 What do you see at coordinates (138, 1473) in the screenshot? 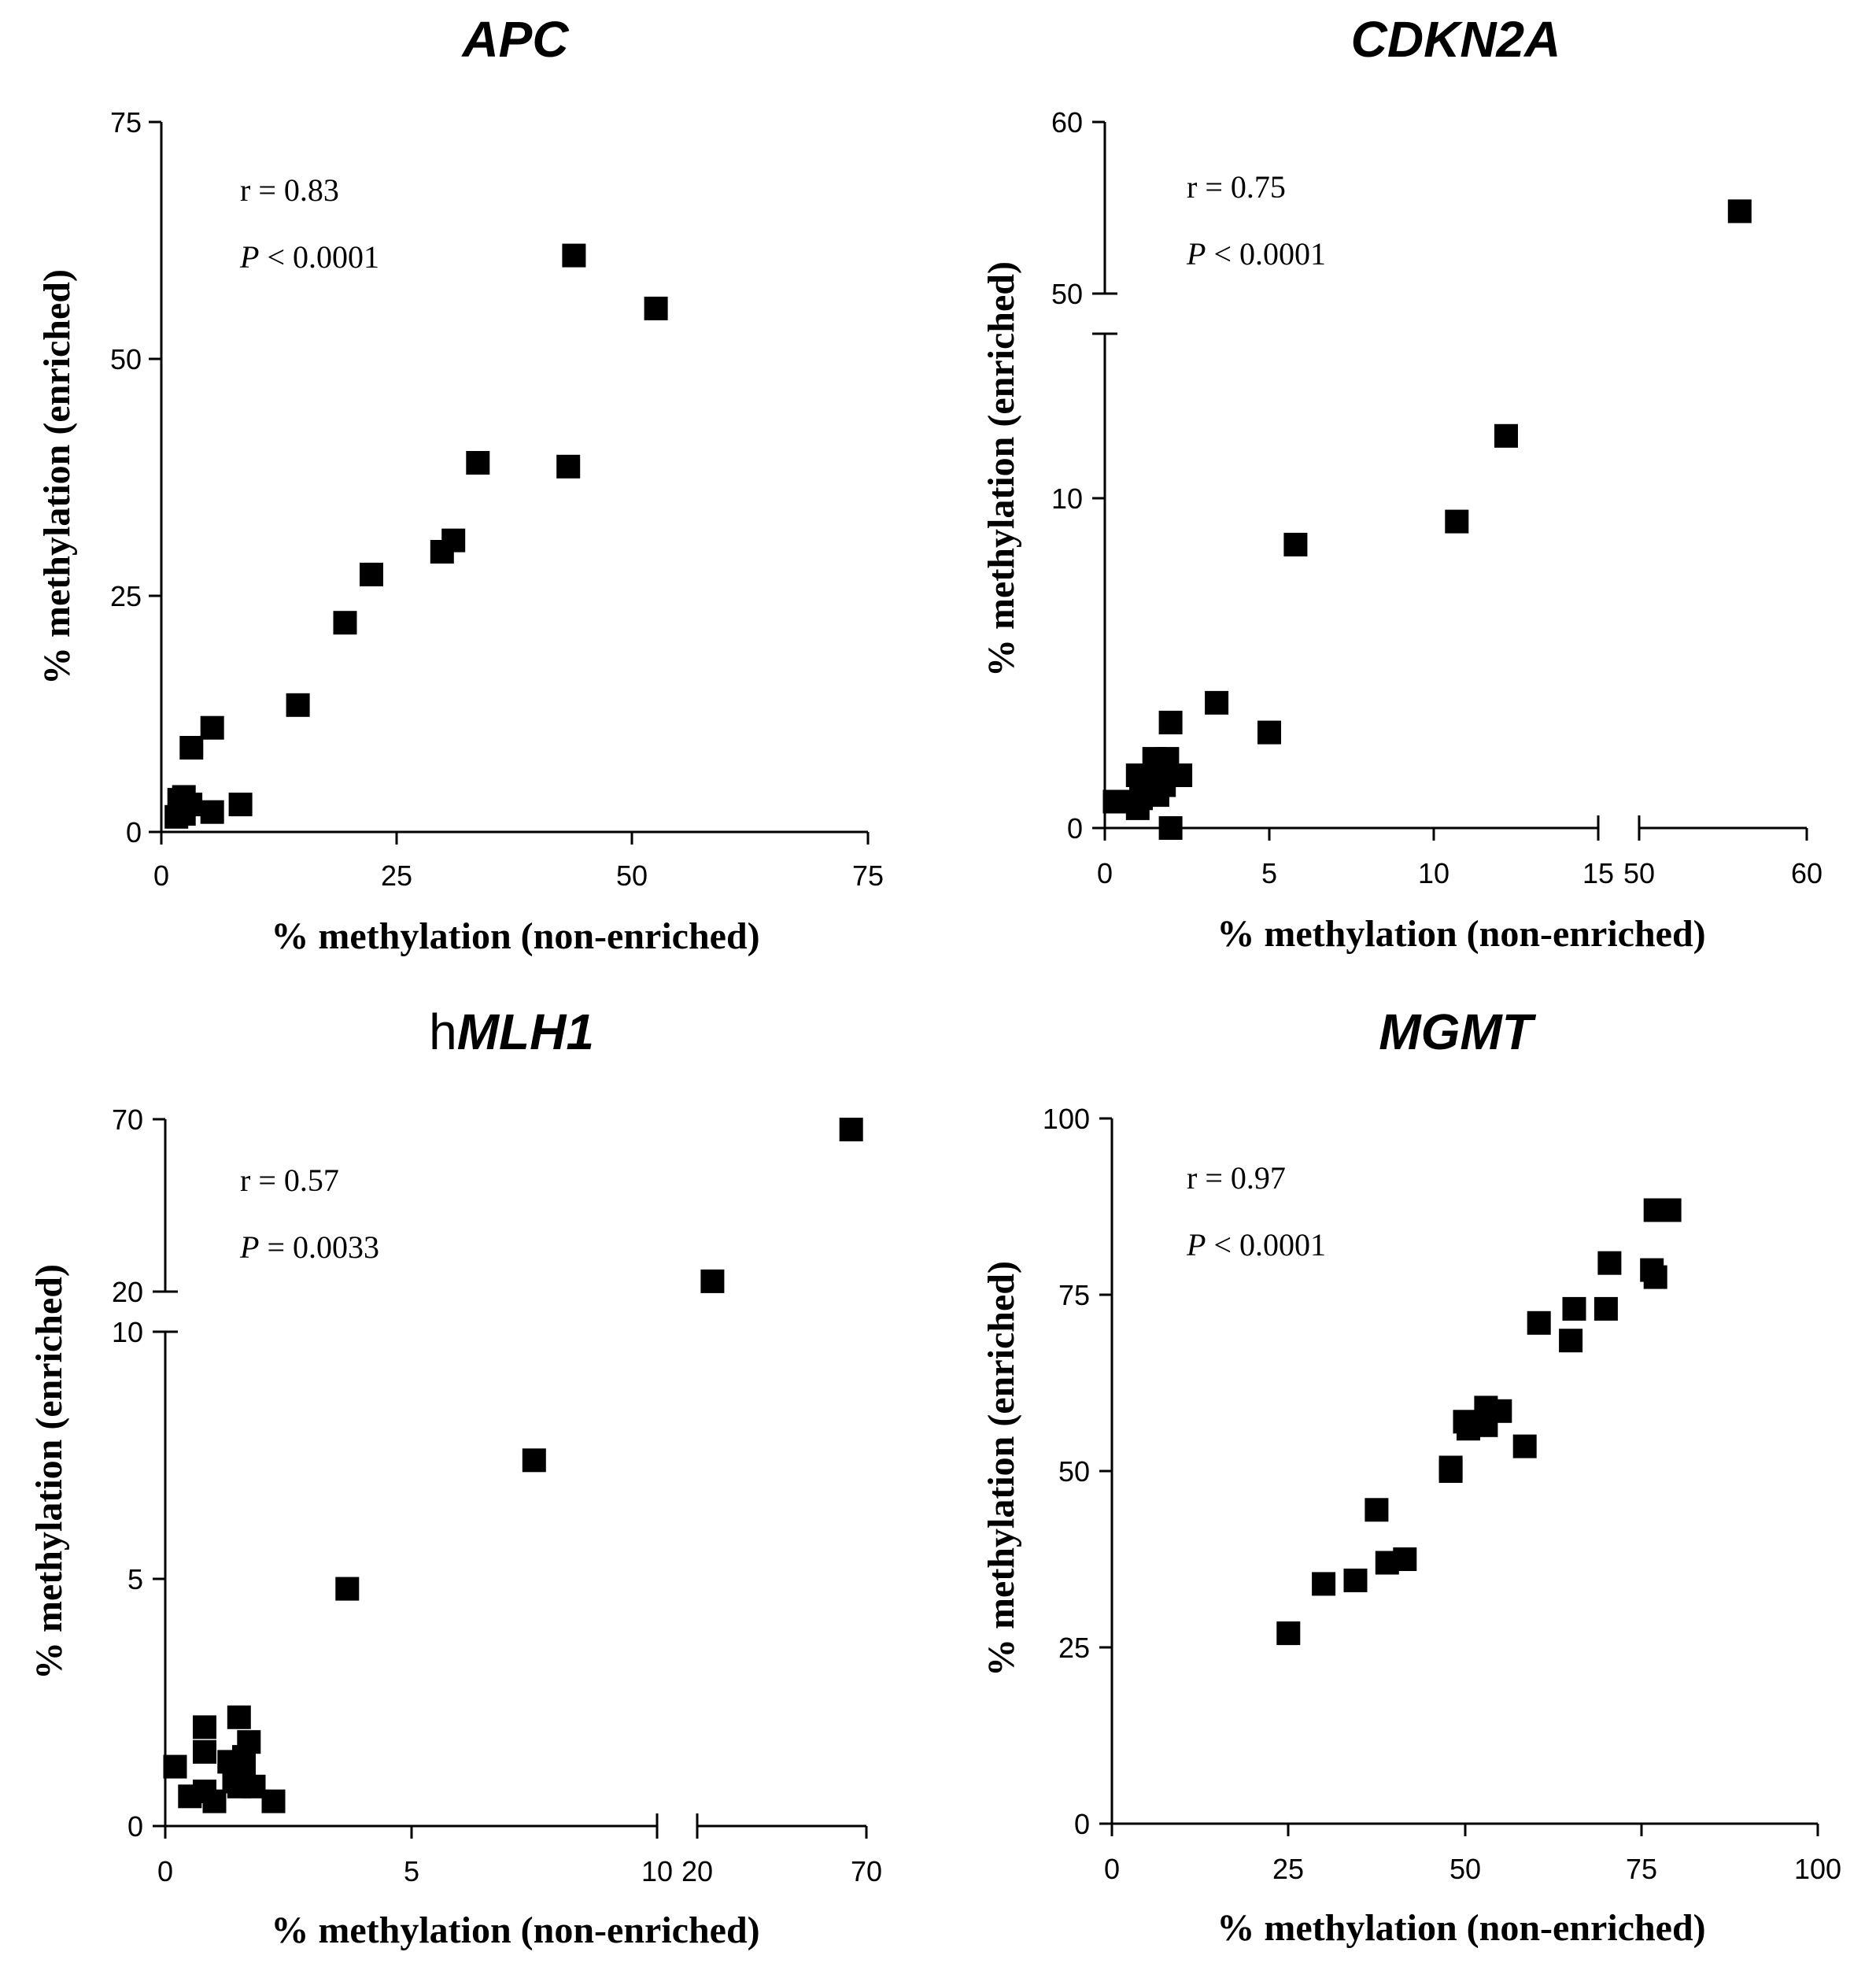
I see `y-ticks: 0 5 10 20 70` at bounding box center [138, 1473].